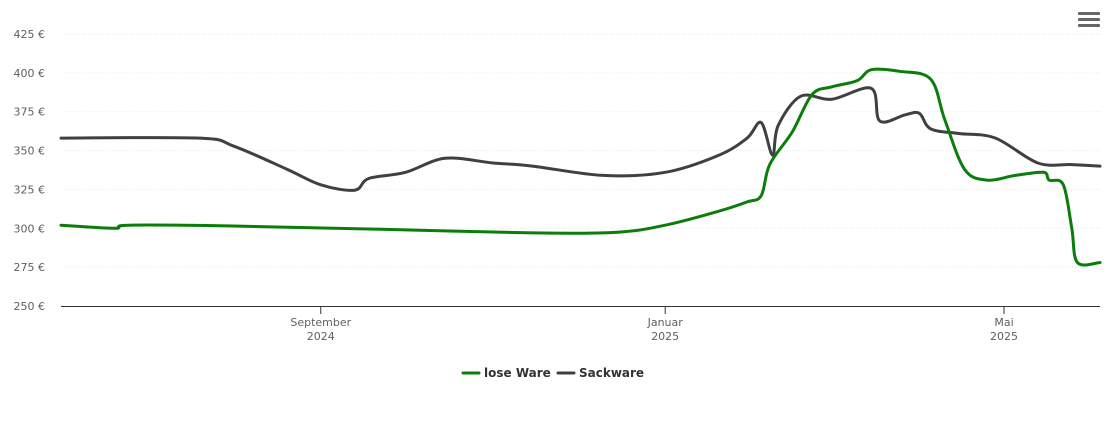 The width and height of the screenshot is (1110, 423). Describe the element at coordinates (30, 73) in the screenshot. I see `y-tick-label: 400 €` at that location.